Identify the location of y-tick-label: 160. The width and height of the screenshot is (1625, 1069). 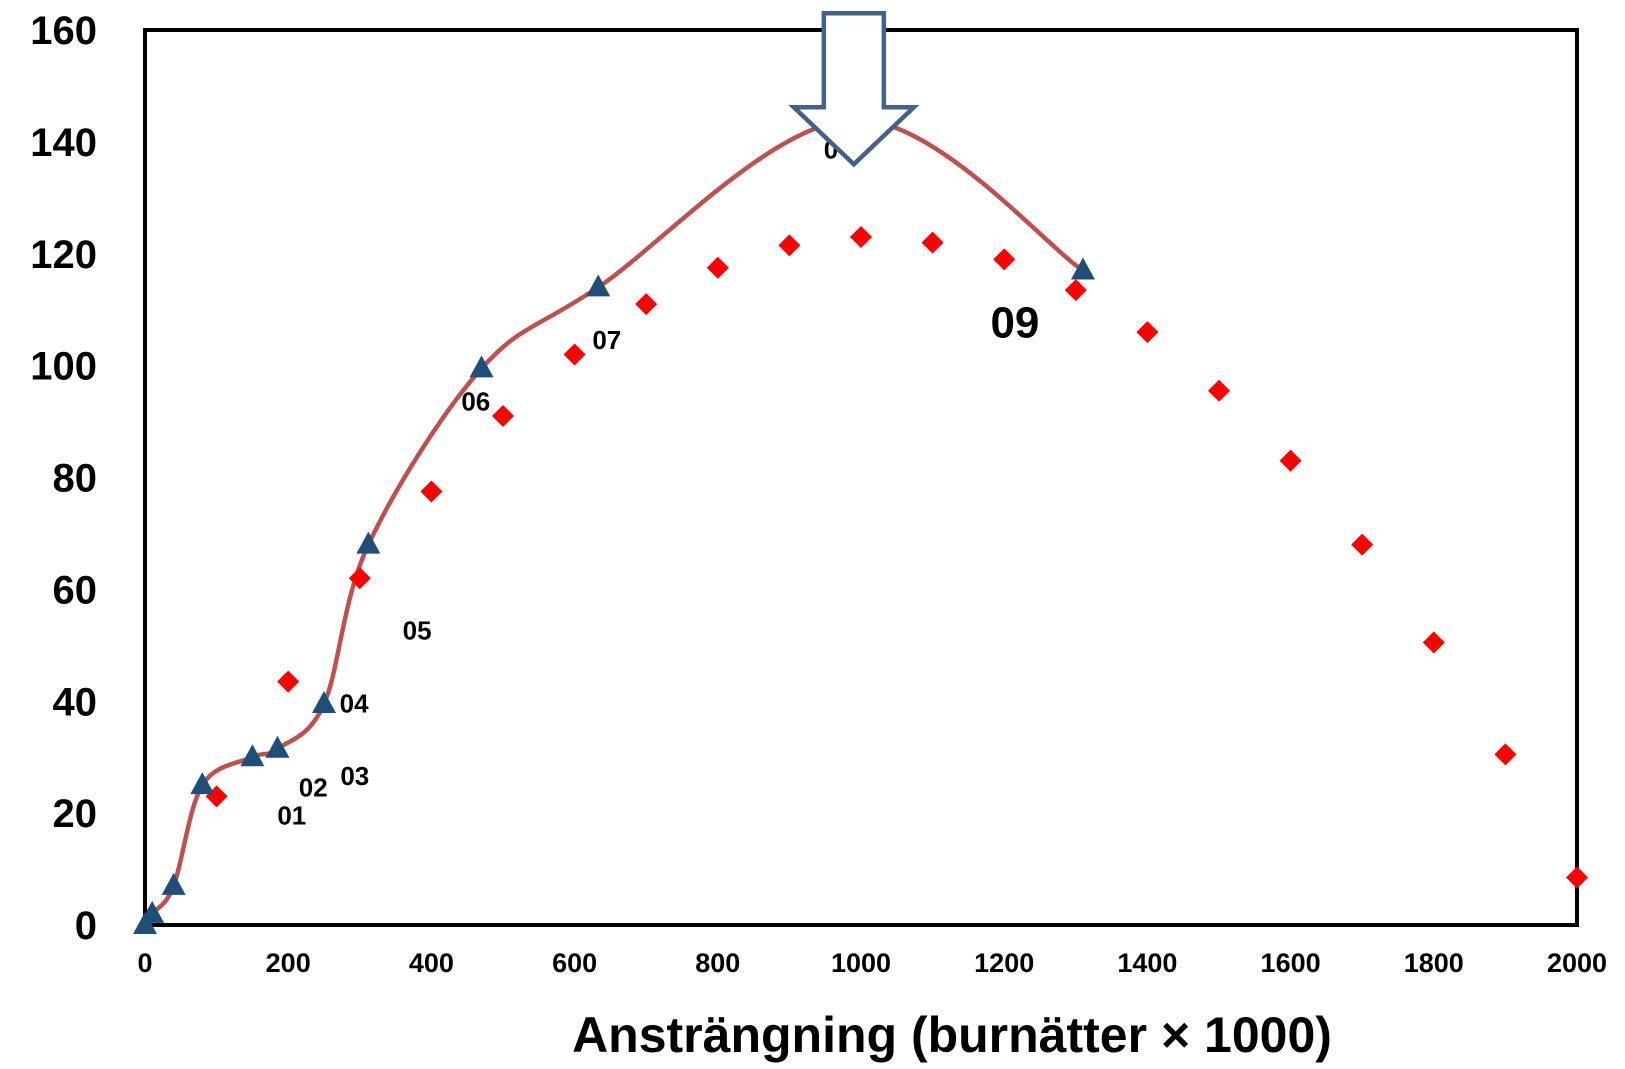
(63, 31).